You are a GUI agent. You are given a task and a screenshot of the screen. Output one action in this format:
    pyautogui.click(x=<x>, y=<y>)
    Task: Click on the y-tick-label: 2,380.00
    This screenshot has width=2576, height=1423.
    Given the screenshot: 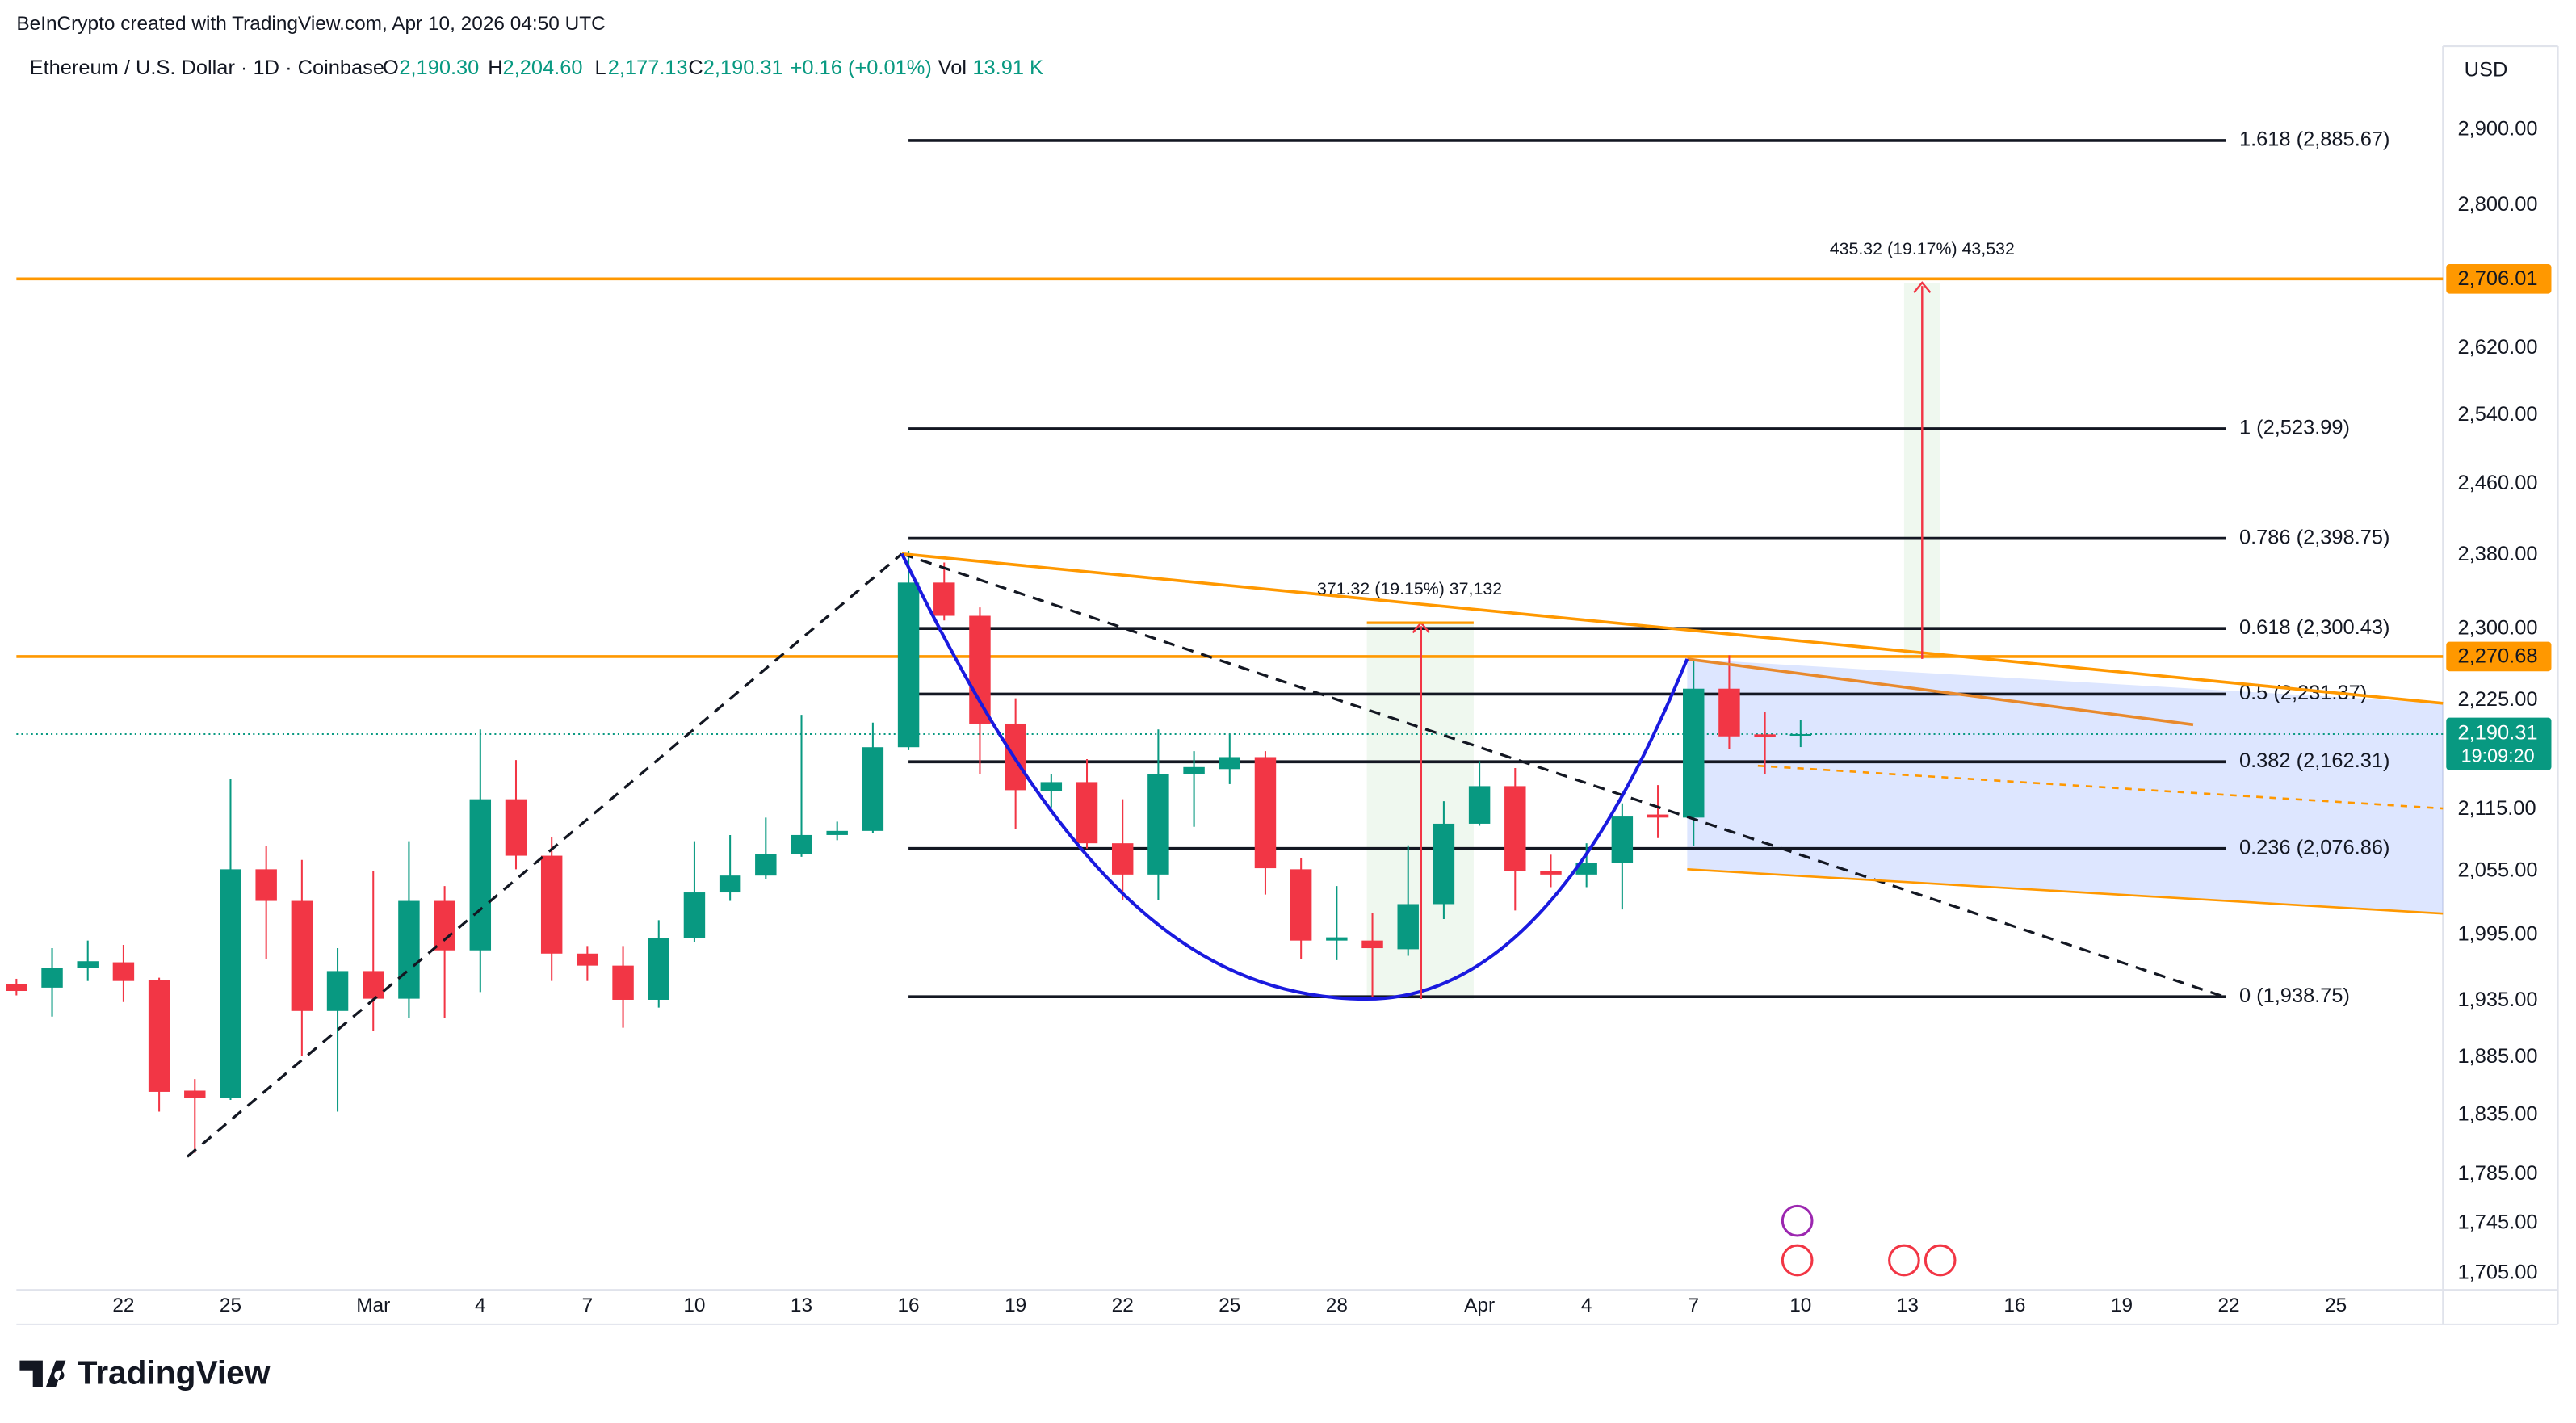 What is the action you would take?
    pyautogui.click(x=2498, y=554)
    